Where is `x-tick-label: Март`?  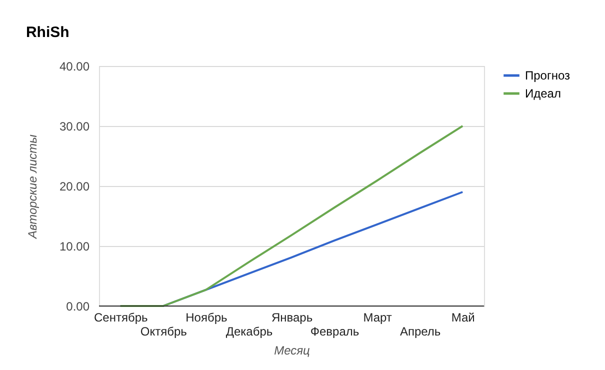 x-tick-label: Март is located at coordinates (377, 317).